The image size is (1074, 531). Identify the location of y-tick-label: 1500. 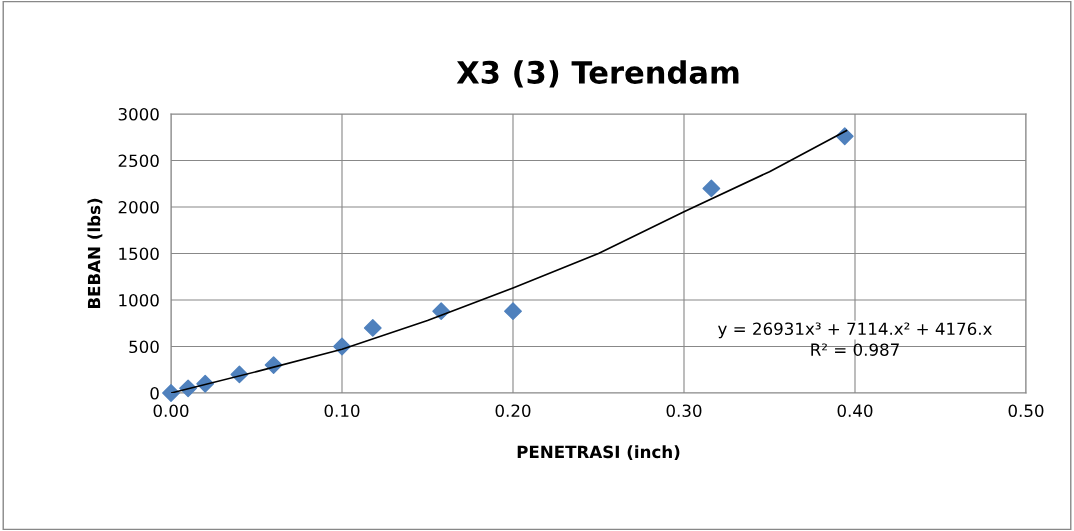
(139, 254).